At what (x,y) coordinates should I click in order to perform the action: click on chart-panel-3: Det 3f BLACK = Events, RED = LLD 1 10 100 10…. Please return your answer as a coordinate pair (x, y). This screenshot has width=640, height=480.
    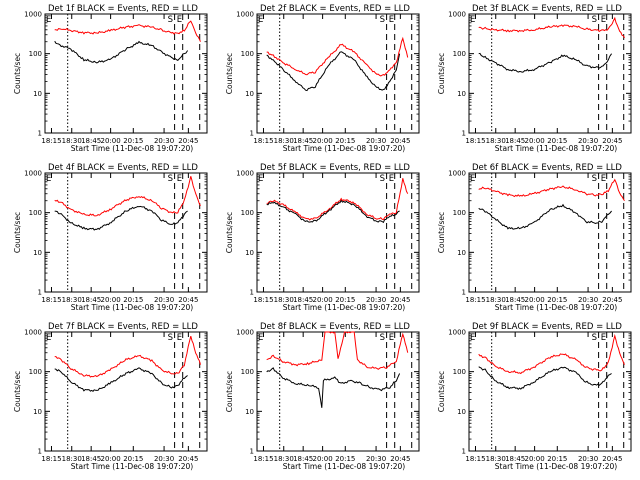
    Looking at the image, I should click on (534, 78).